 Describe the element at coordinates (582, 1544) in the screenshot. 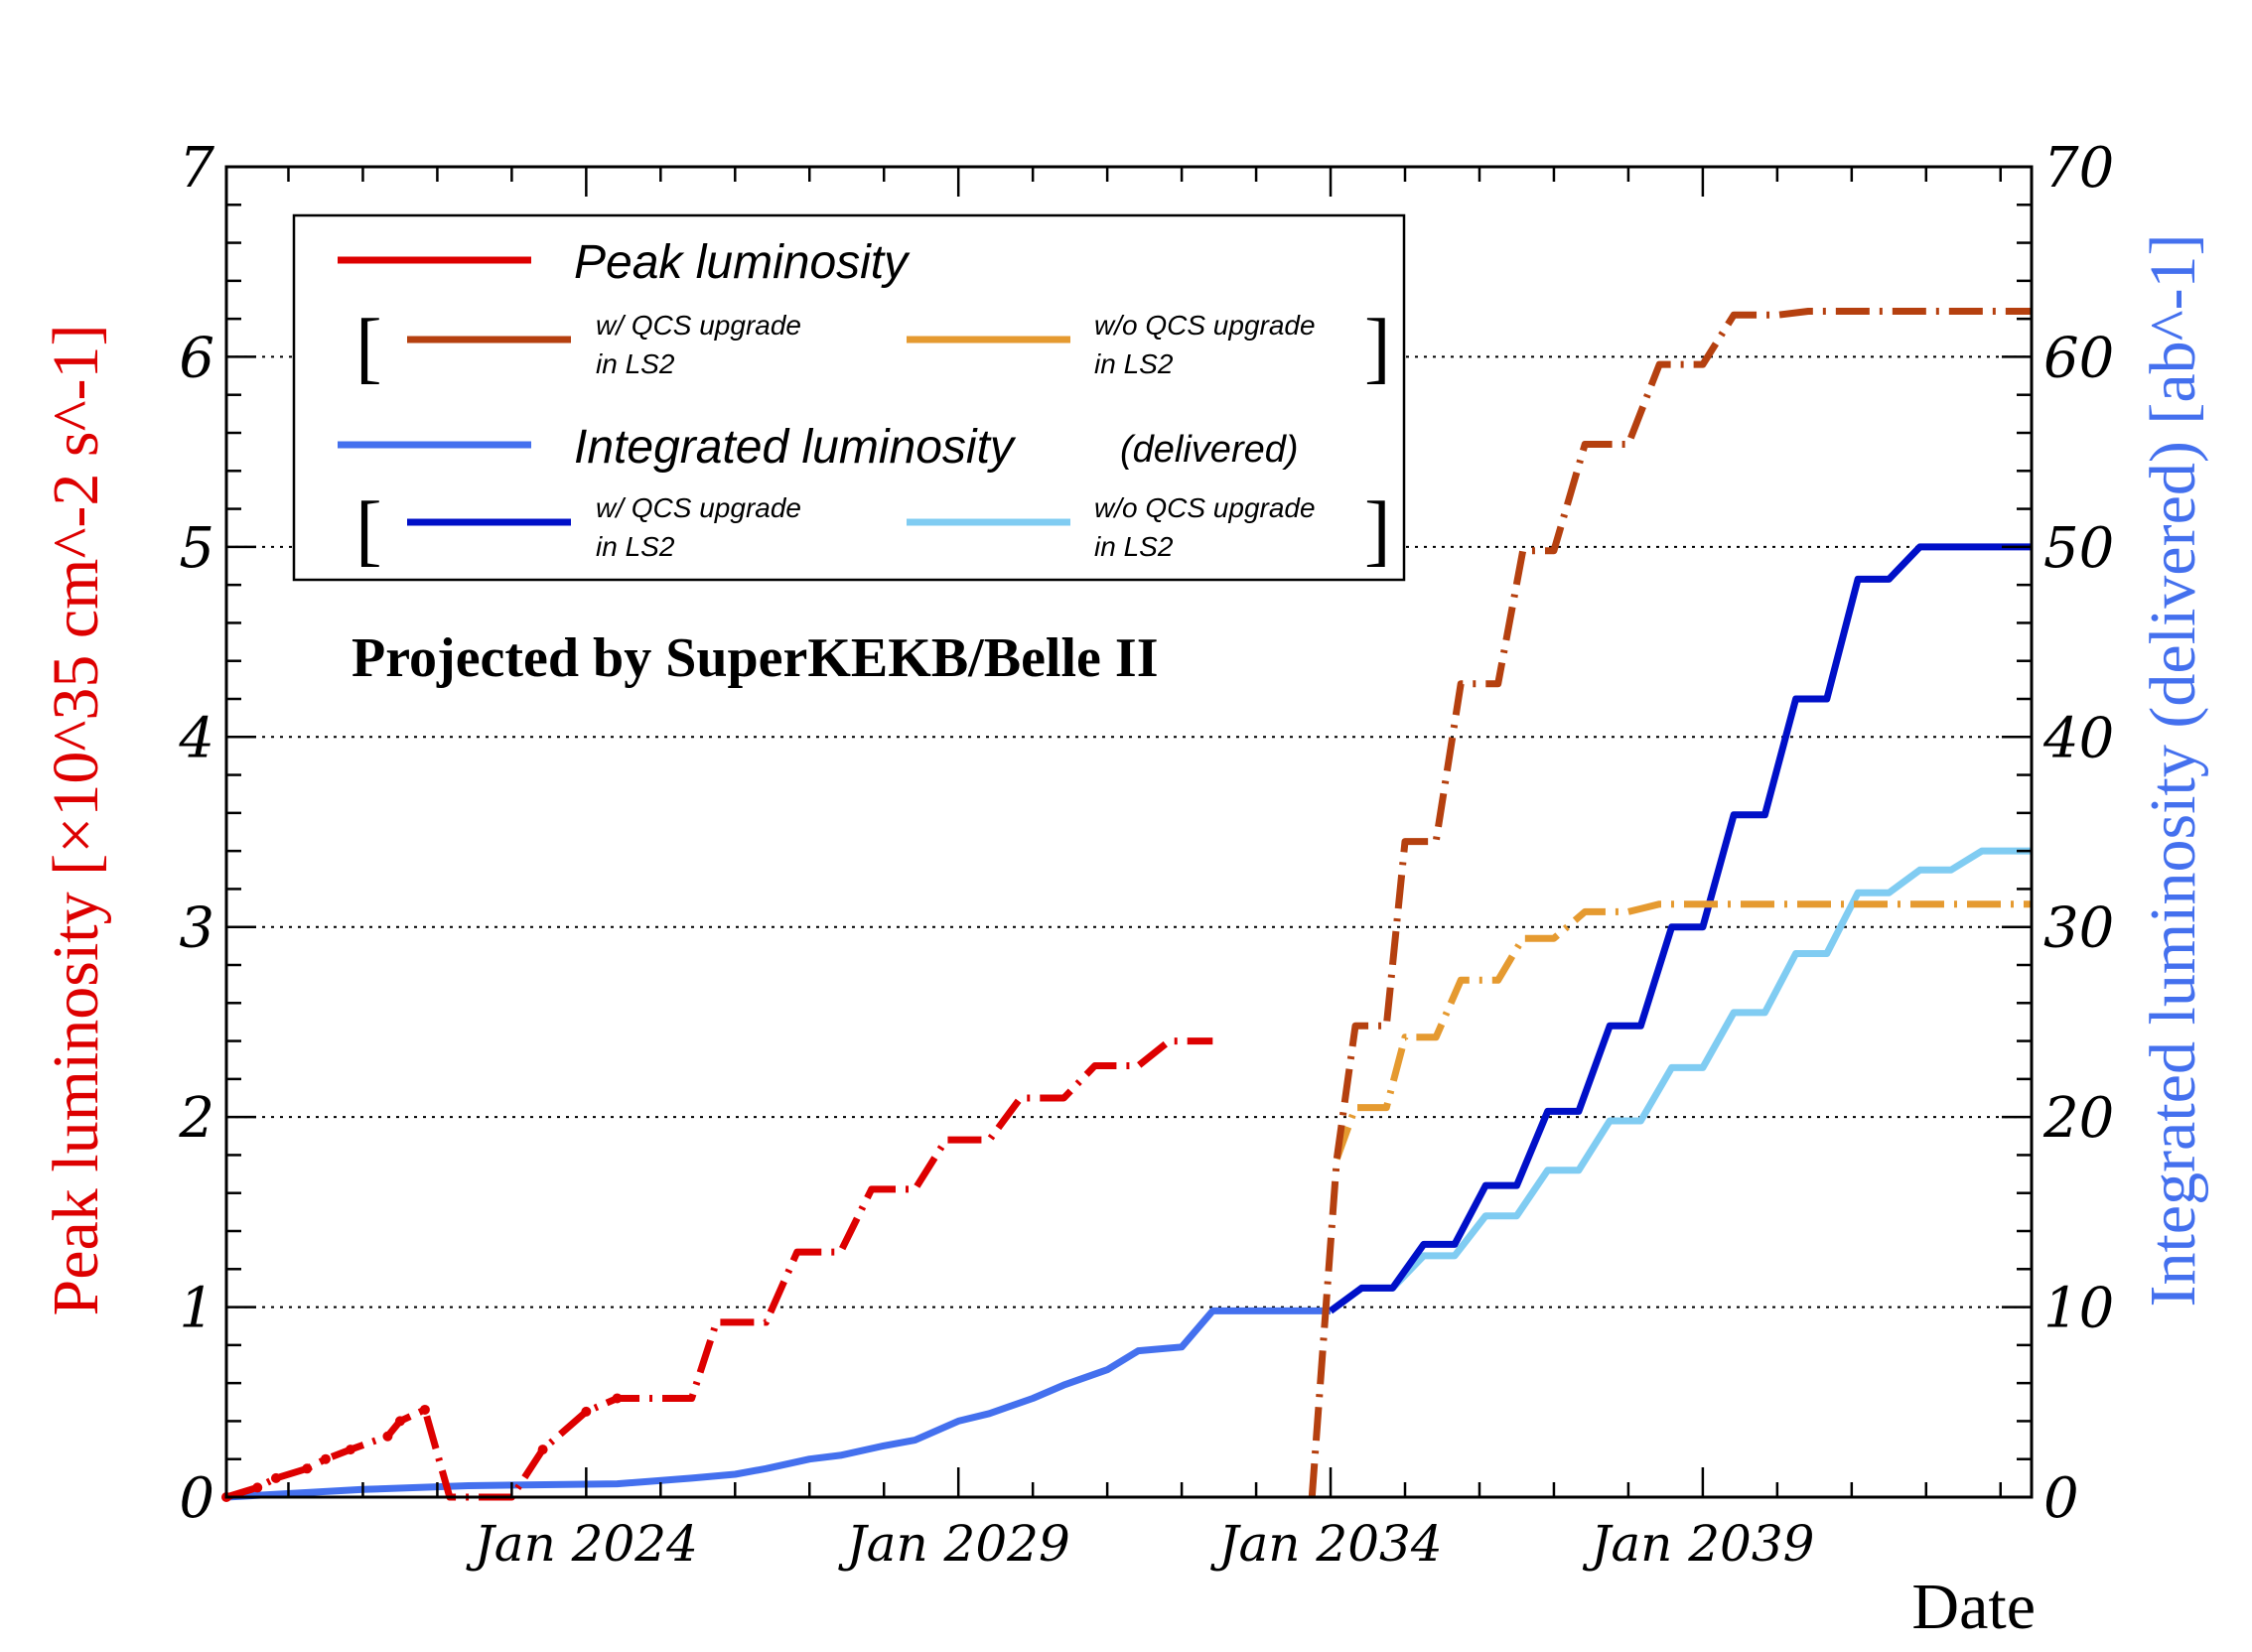

I see `x-tick-label: Jan 2024` at that location.